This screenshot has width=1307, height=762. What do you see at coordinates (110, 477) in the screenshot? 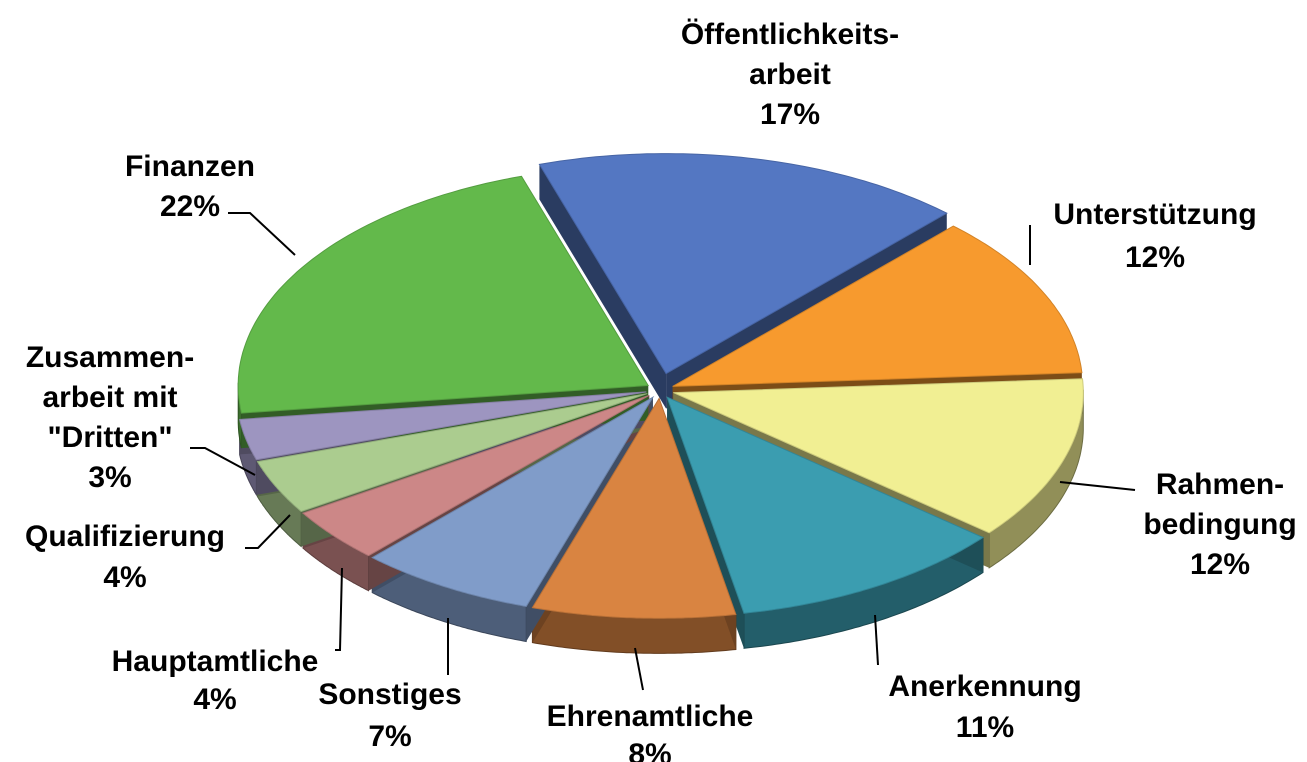
I see `percent-label: 3%` at bounding box center [110, 477].